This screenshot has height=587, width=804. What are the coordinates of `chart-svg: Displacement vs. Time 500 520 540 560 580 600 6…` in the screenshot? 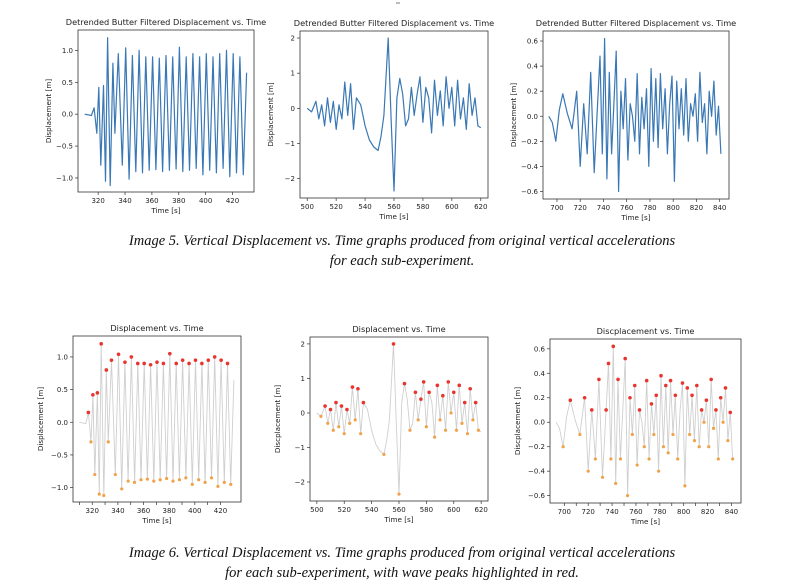 It's located at (381, 424).